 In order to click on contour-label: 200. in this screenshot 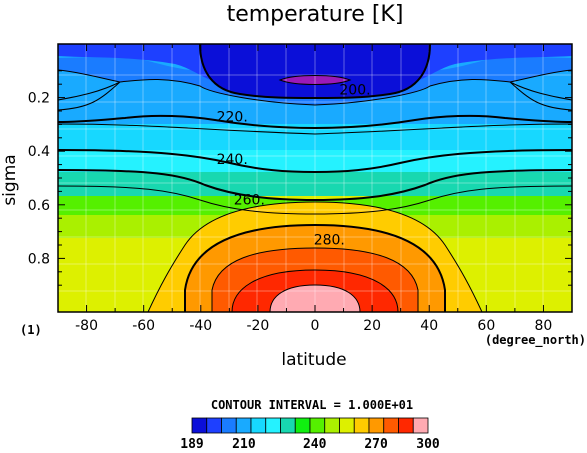, I will do `click(354, 91)`.